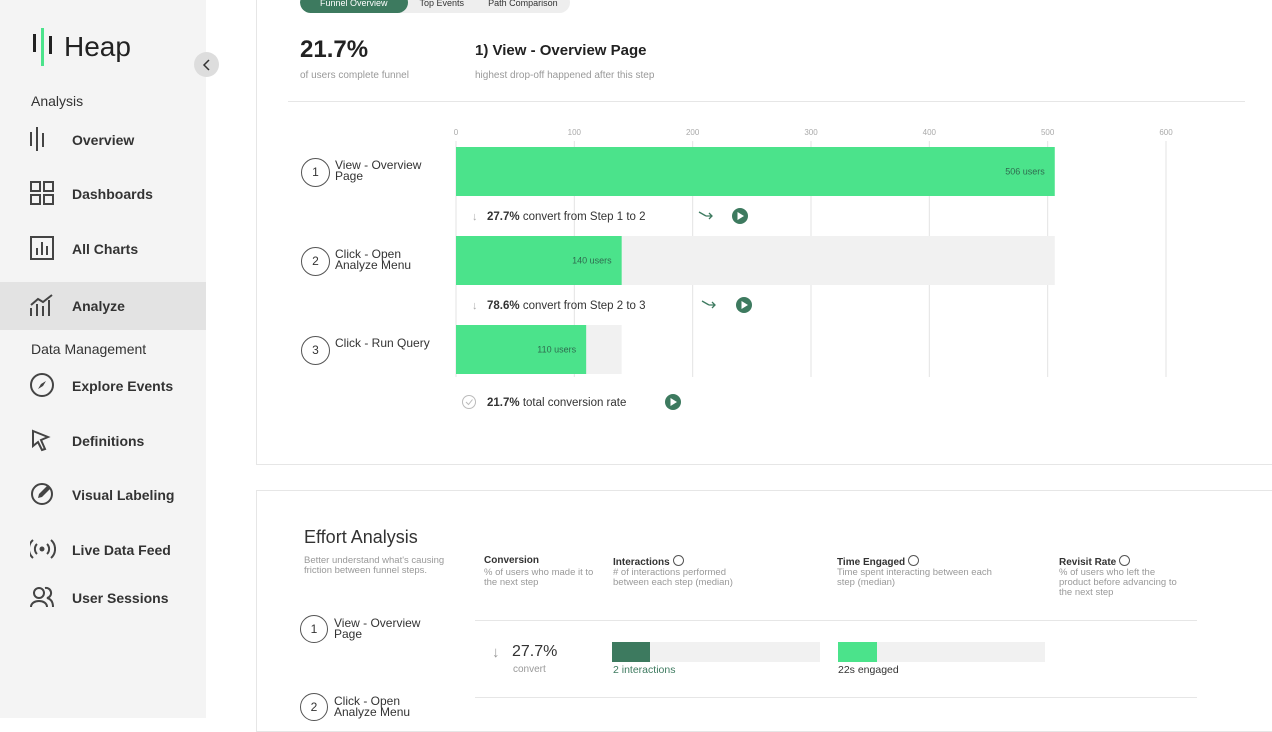 The image size is (1272, 732). Describe the element at coordinates (103, 386) in the screenshot. I see `nav-item: Explore Events` at that location.